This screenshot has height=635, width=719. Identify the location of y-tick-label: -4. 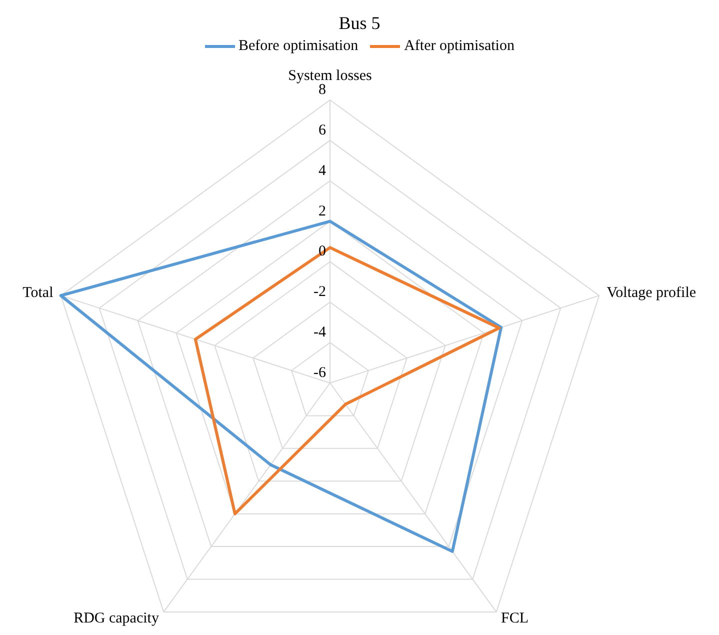
(320, 332).